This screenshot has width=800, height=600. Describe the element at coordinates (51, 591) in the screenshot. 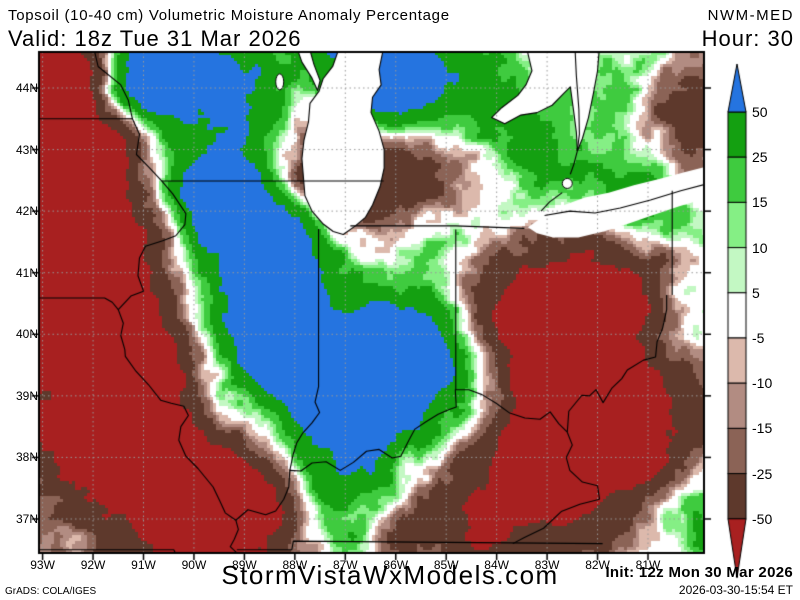

I see `grads-credit: GrADS: COLA/IGES` at that location.